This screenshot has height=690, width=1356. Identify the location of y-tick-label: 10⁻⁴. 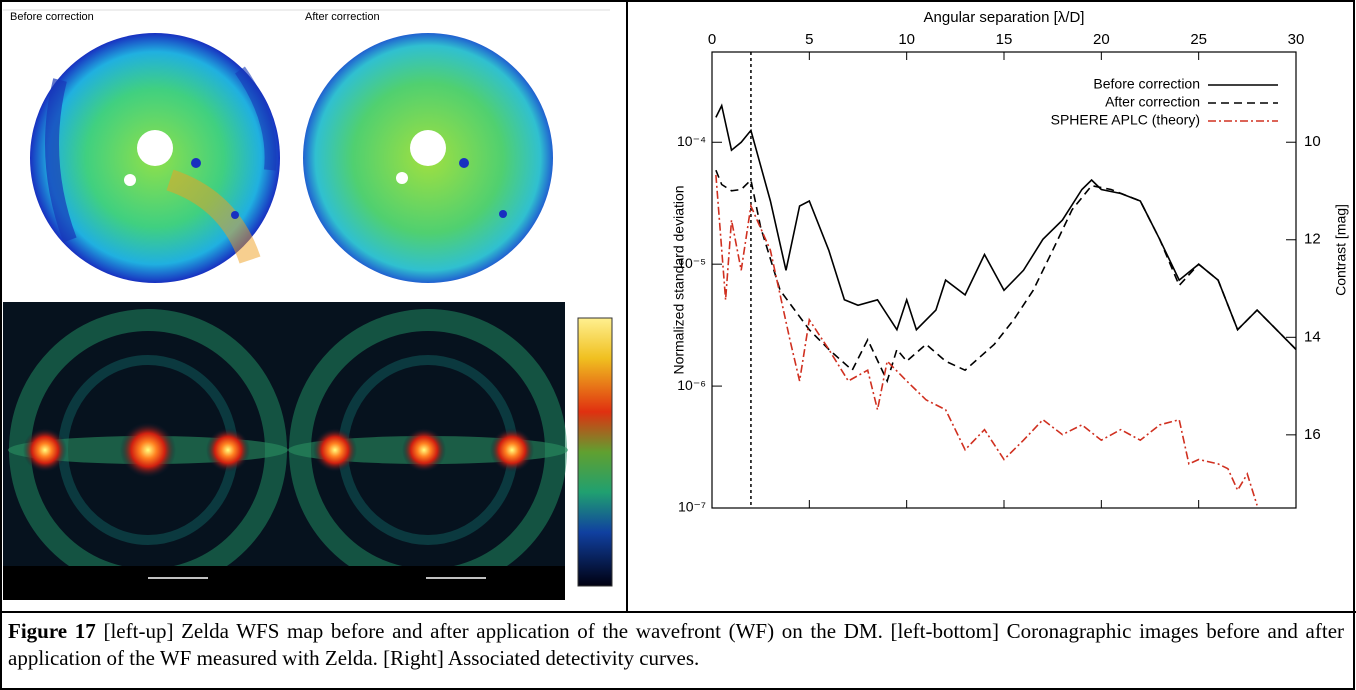
(691, 141).